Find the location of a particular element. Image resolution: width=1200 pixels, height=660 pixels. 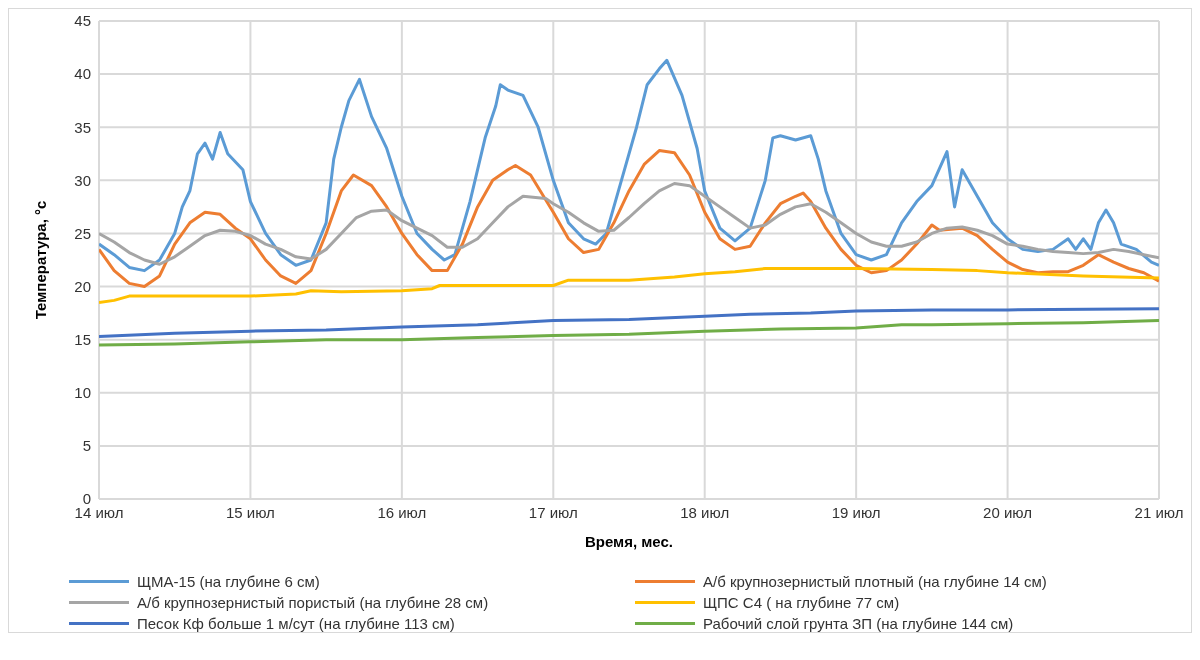

legend-label: Песок Кф больше 1 м/сут (на глубине 113 см) is located at coordinates (296, 623).